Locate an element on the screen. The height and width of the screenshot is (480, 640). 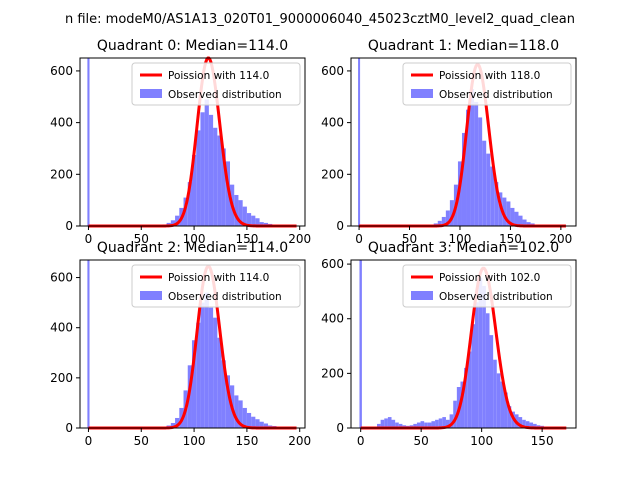
legend-fit-label: Poission with 114.0 is located at coordinates (218, 278).